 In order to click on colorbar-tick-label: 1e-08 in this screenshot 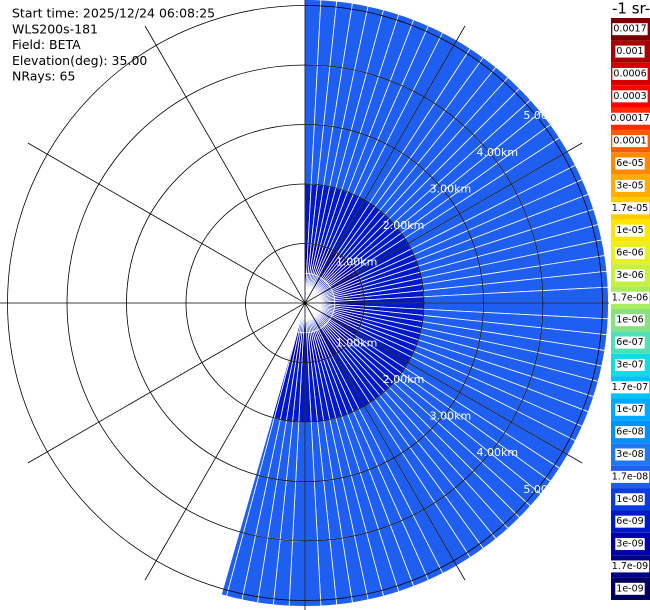, I will do `click(629, 499)`.